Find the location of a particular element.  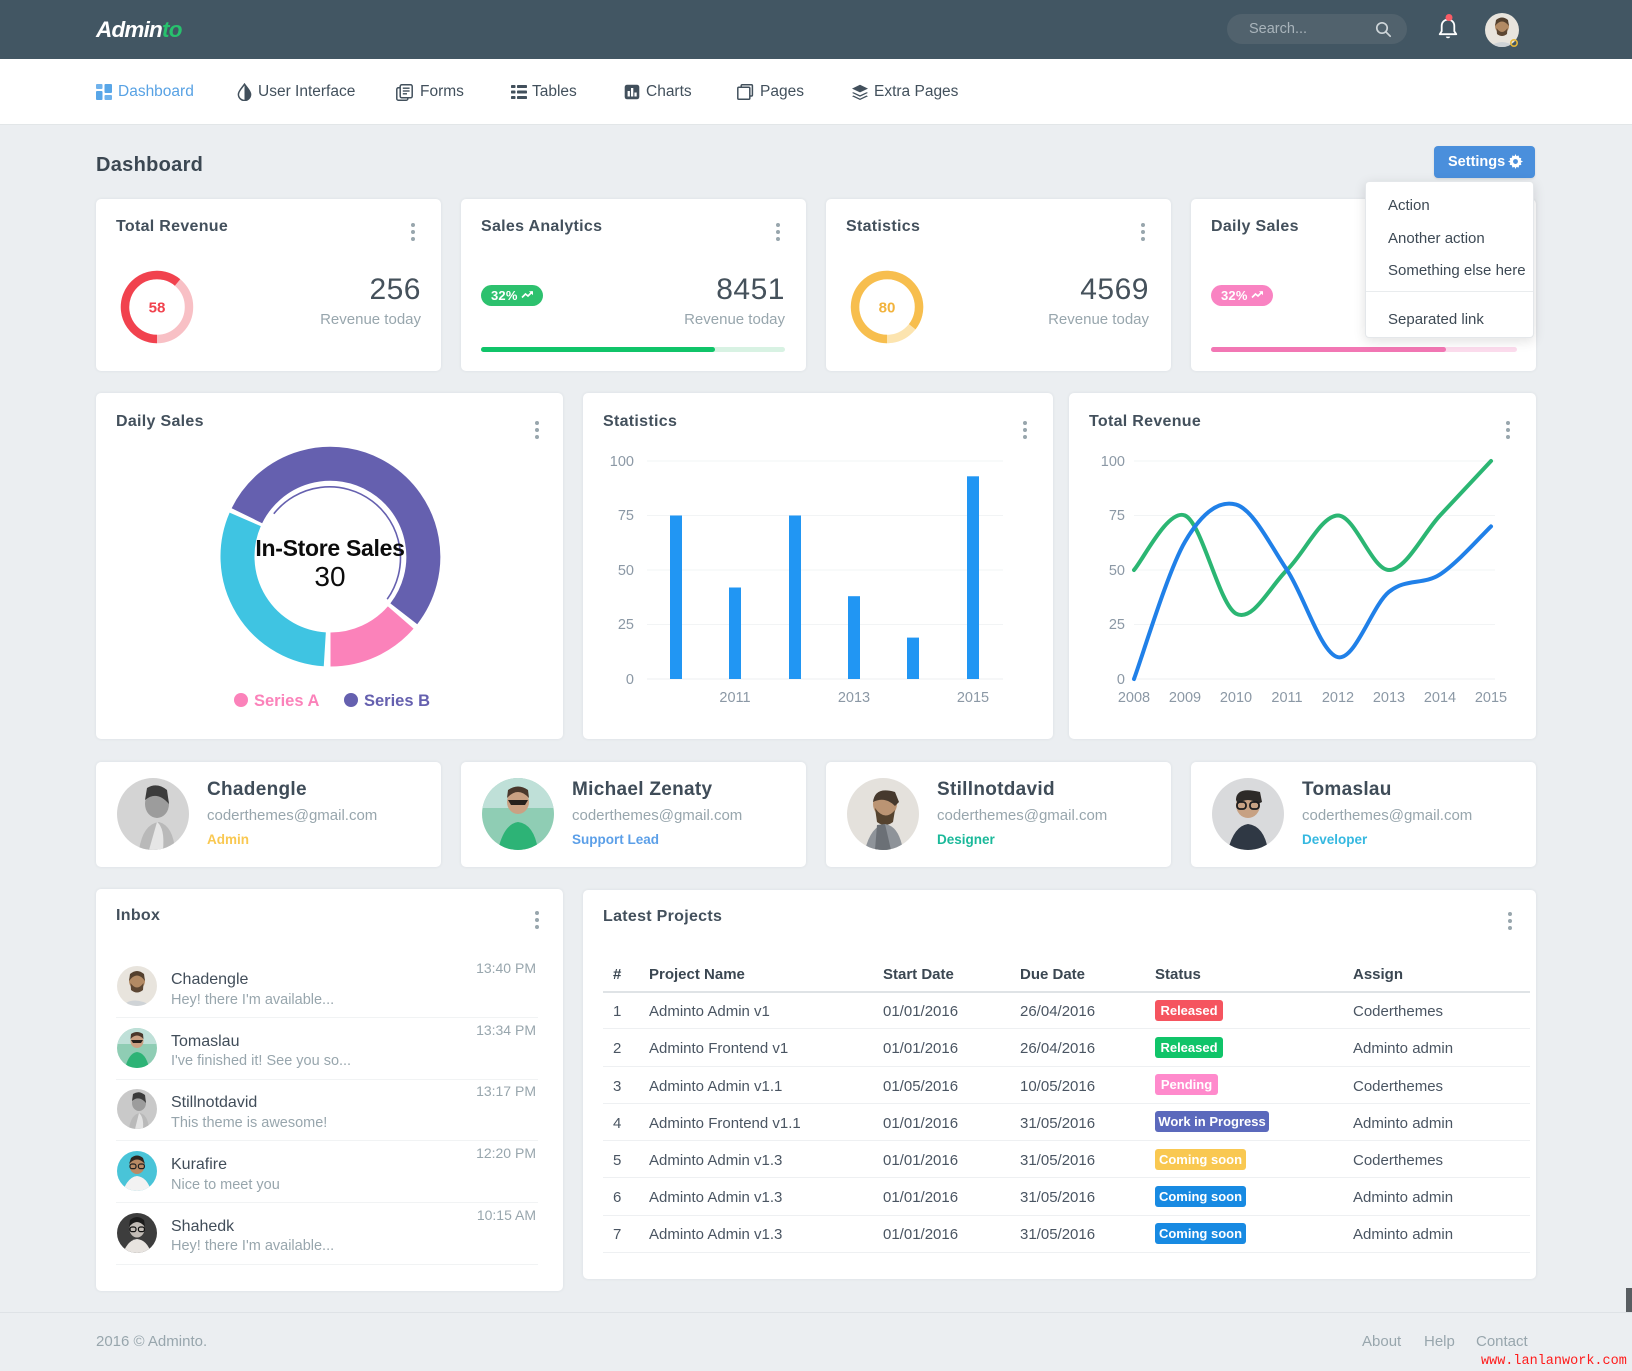

svg-text: 58 is located at coordinates (157, 307).